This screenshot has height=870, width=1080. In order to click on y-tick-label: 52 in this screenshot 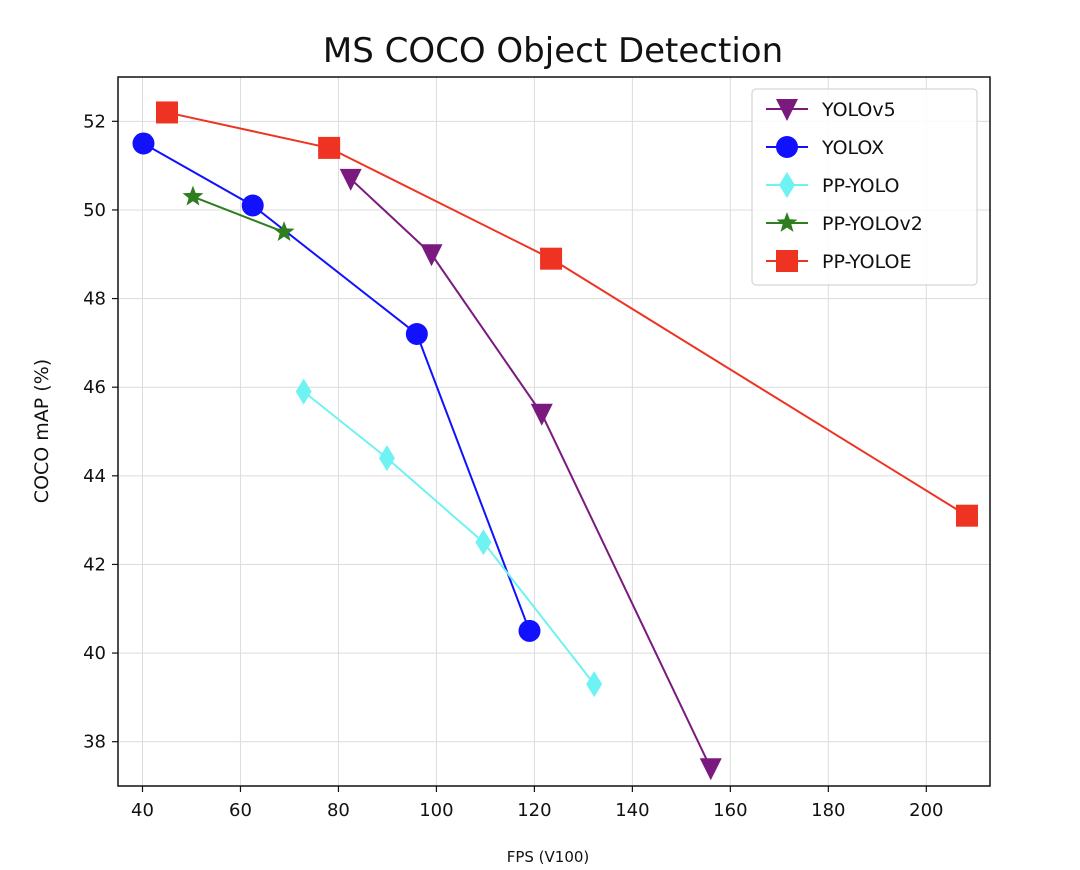, I will do `click(94, 121)`.